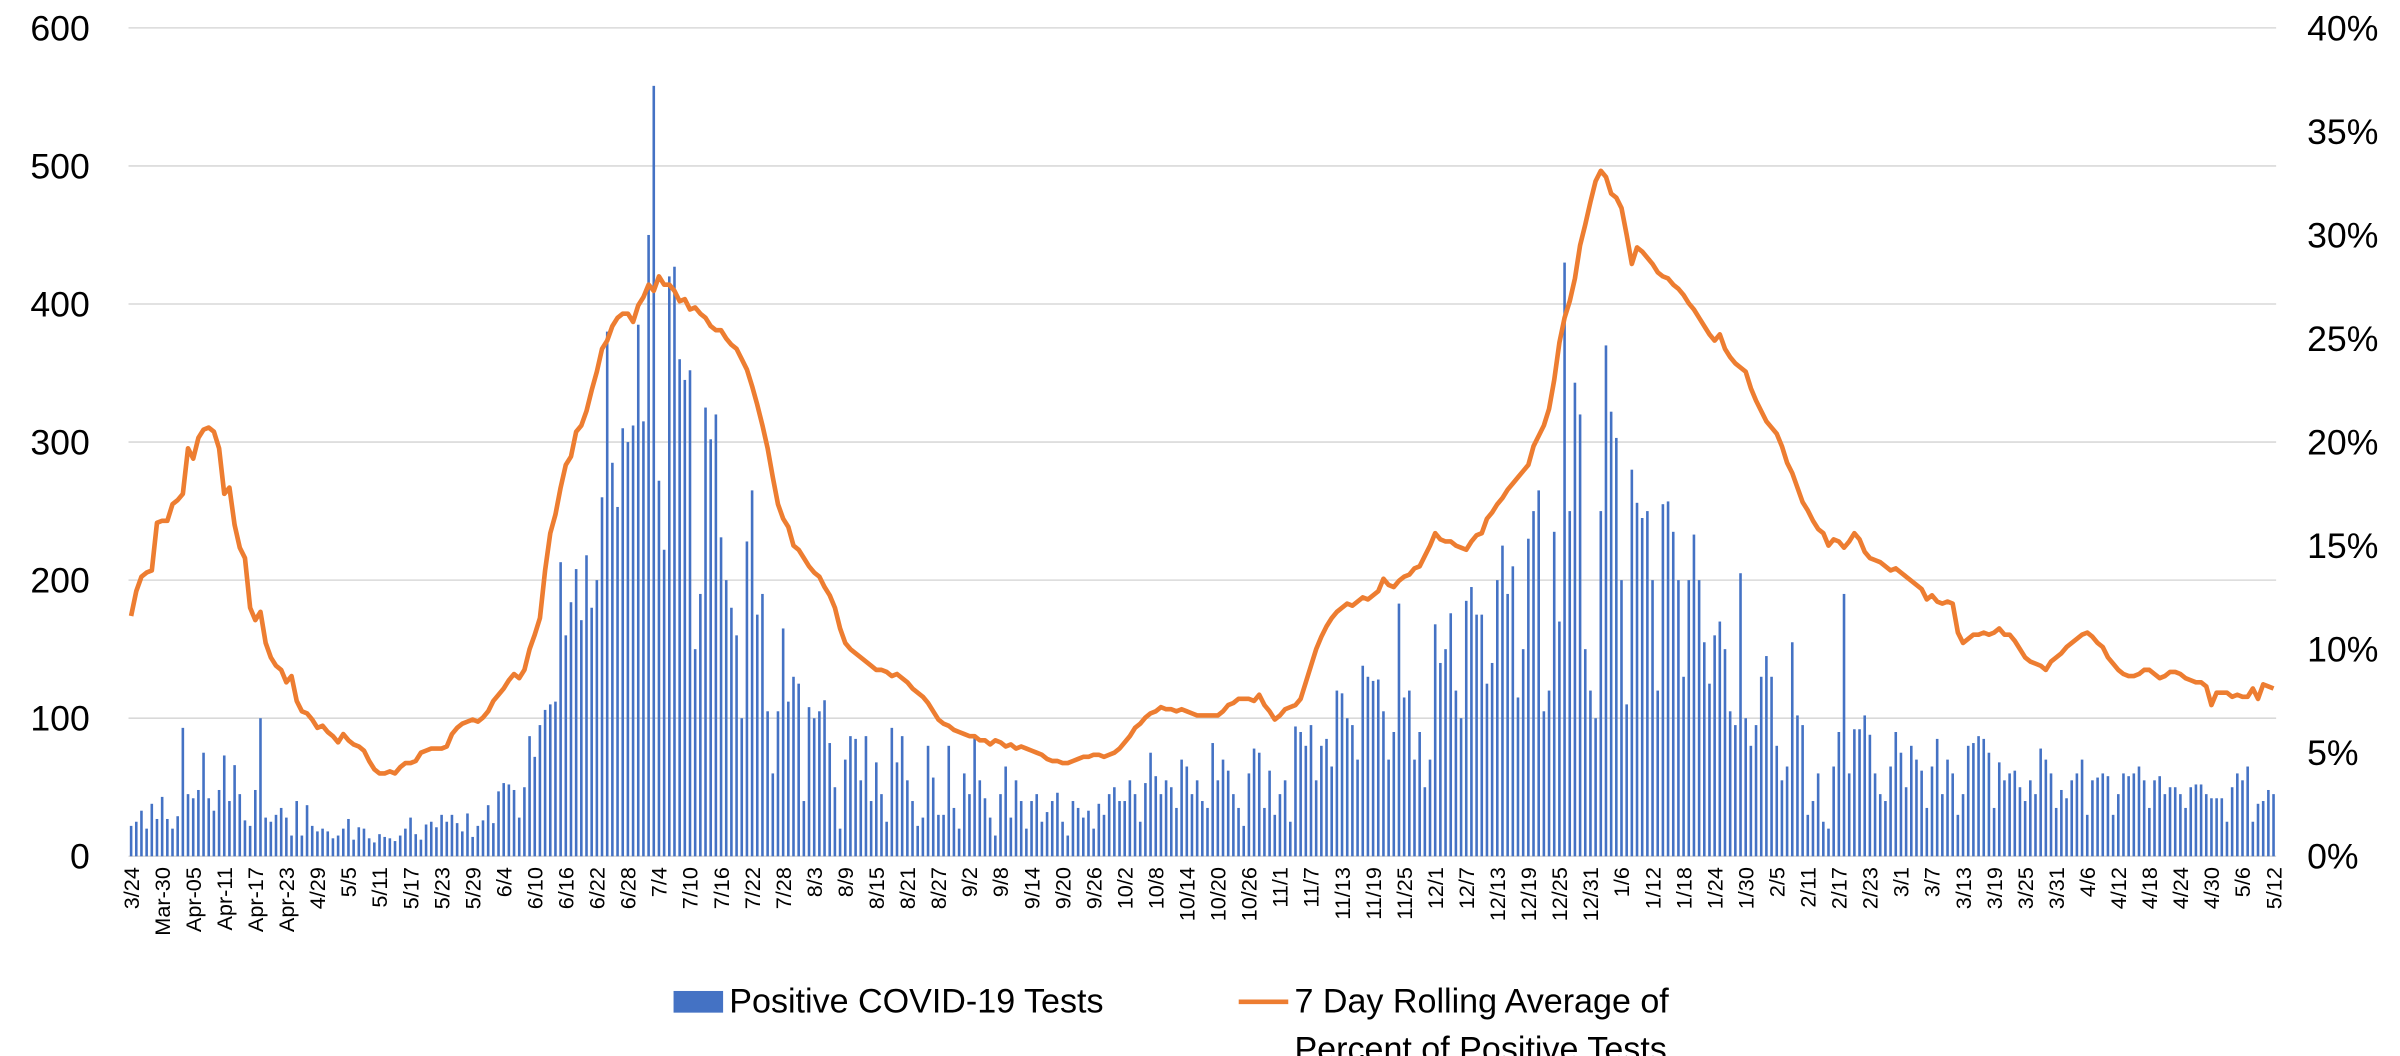 Image resolution: width=2400 pixels, height=1056 pixels. Describe the element at coordinates (317, 888) in the screenshot. I see `x-tick-label: 4/29` at that location.